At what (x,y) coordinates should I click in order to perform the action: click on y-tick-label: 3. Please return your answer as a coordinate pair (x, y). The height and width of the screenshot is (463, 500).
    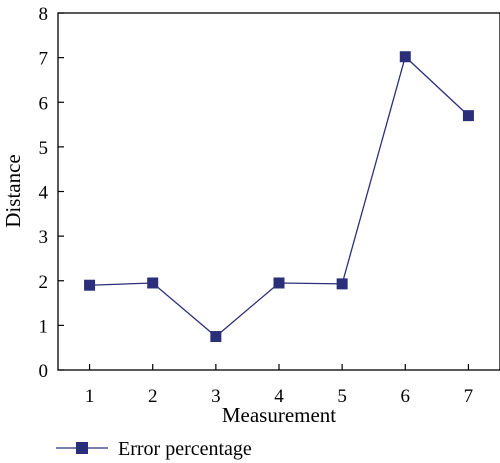
    Looking at the image, I should click on (44, 237).